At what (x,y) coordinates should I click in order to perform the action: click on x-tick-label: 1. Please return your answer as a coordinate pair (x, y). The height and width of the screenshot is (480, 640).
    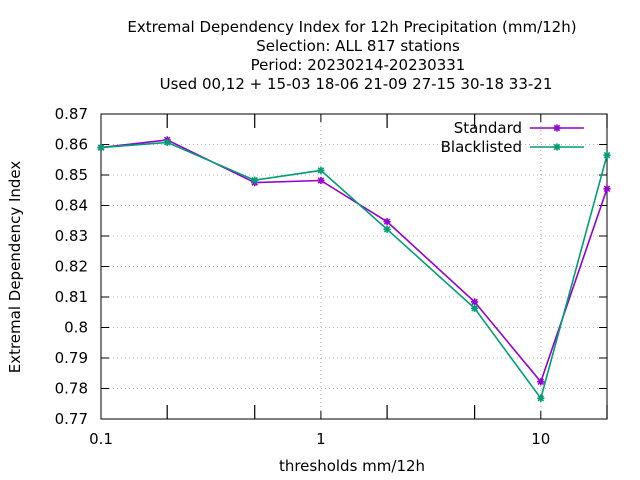
    Looking at the image, I should click on (321, 439).